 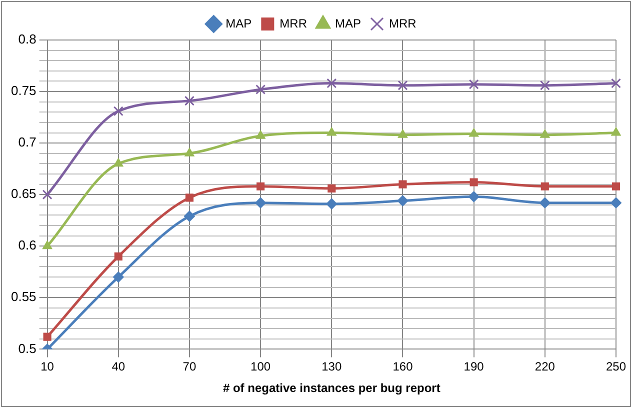 What do you see at coordinates (616, 367) in the screenshot?
I see `x-tick-label: 250` at bounding box center [616, 367].